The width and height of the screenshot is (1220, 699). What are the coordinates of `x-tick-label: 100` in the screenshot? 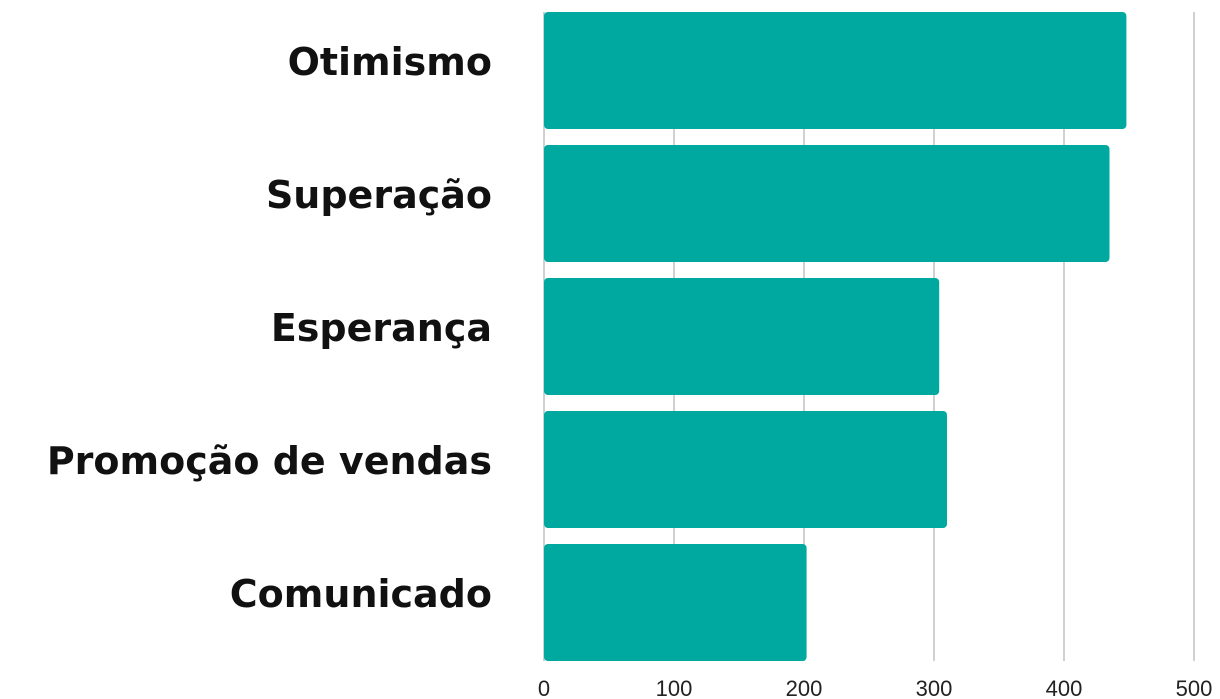 It's located at (674, 687).